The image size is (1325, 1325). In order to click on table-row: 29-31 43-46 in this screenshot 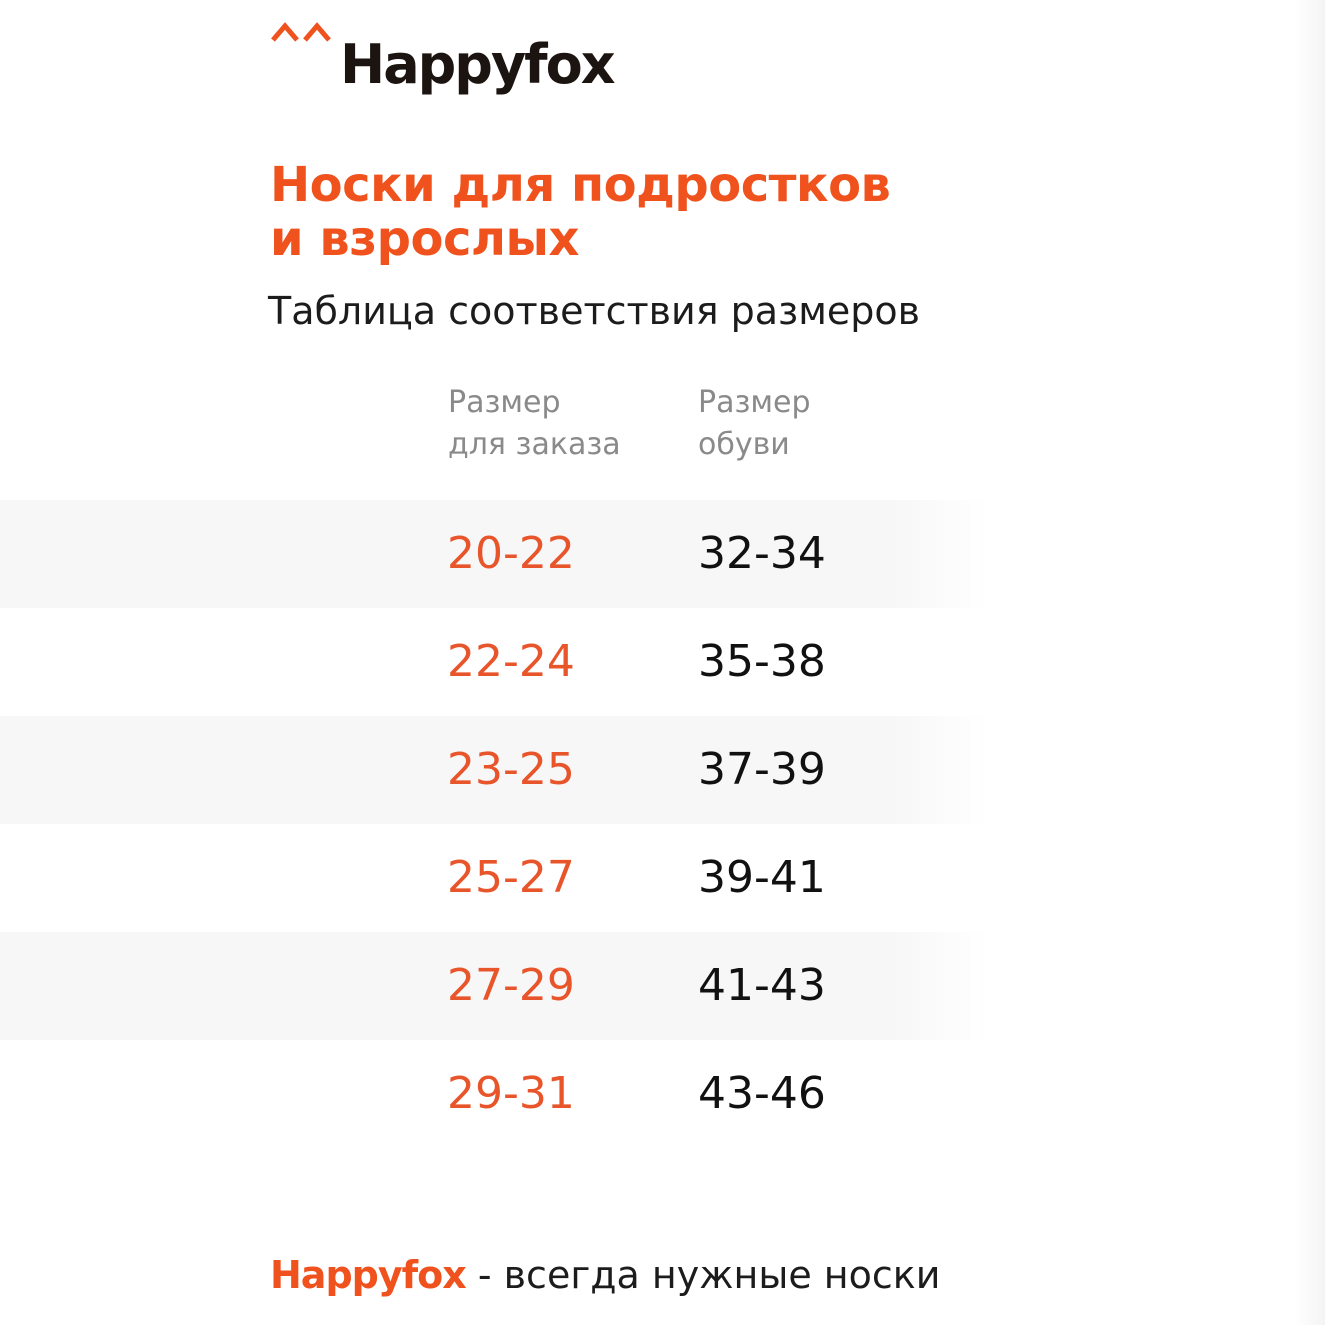, I will do `click(495, 1094)`.